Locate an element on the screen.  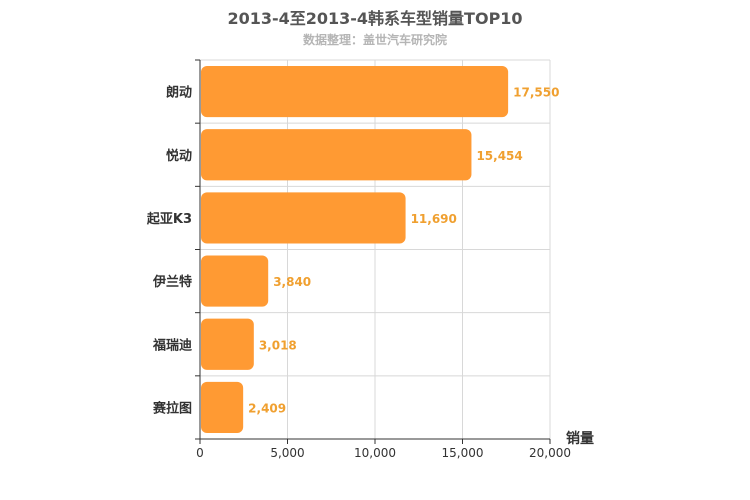
category-label-4: 福瑞迪 is located at coordinates (172, 345).